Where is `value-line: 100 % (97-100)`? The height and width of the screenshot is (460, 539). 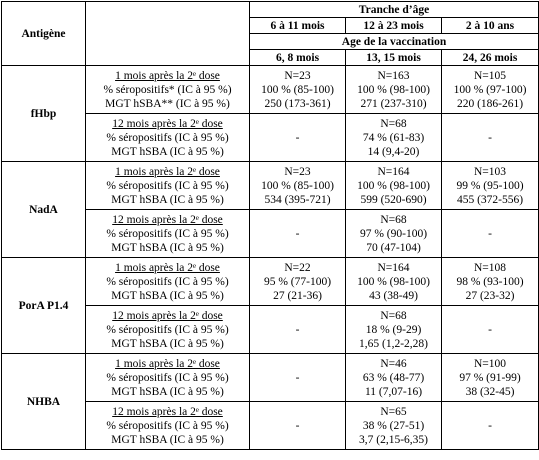 value-line: 100 % (97-100) is located at coordinates (490, 89).